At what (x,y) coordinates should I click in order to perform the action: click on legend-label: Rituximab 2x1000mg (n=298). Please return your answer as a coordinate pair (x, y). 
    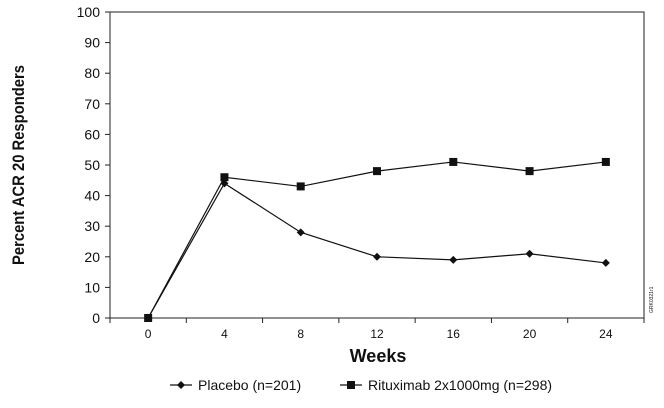
    Looking at the image, I should click on (460, 385).